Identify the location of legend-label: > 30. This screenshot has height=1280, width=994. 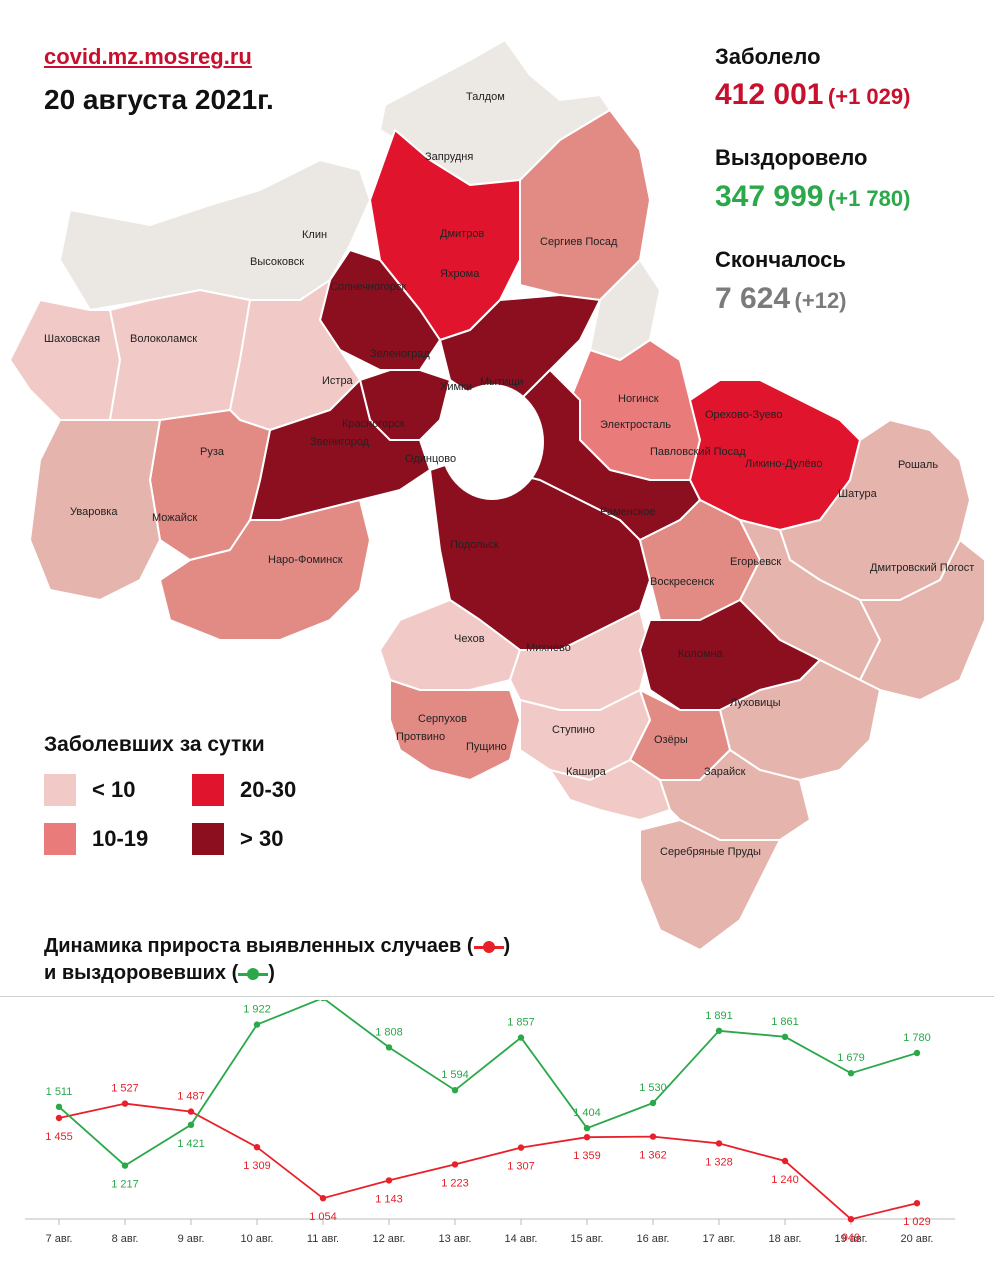
(262, 838).